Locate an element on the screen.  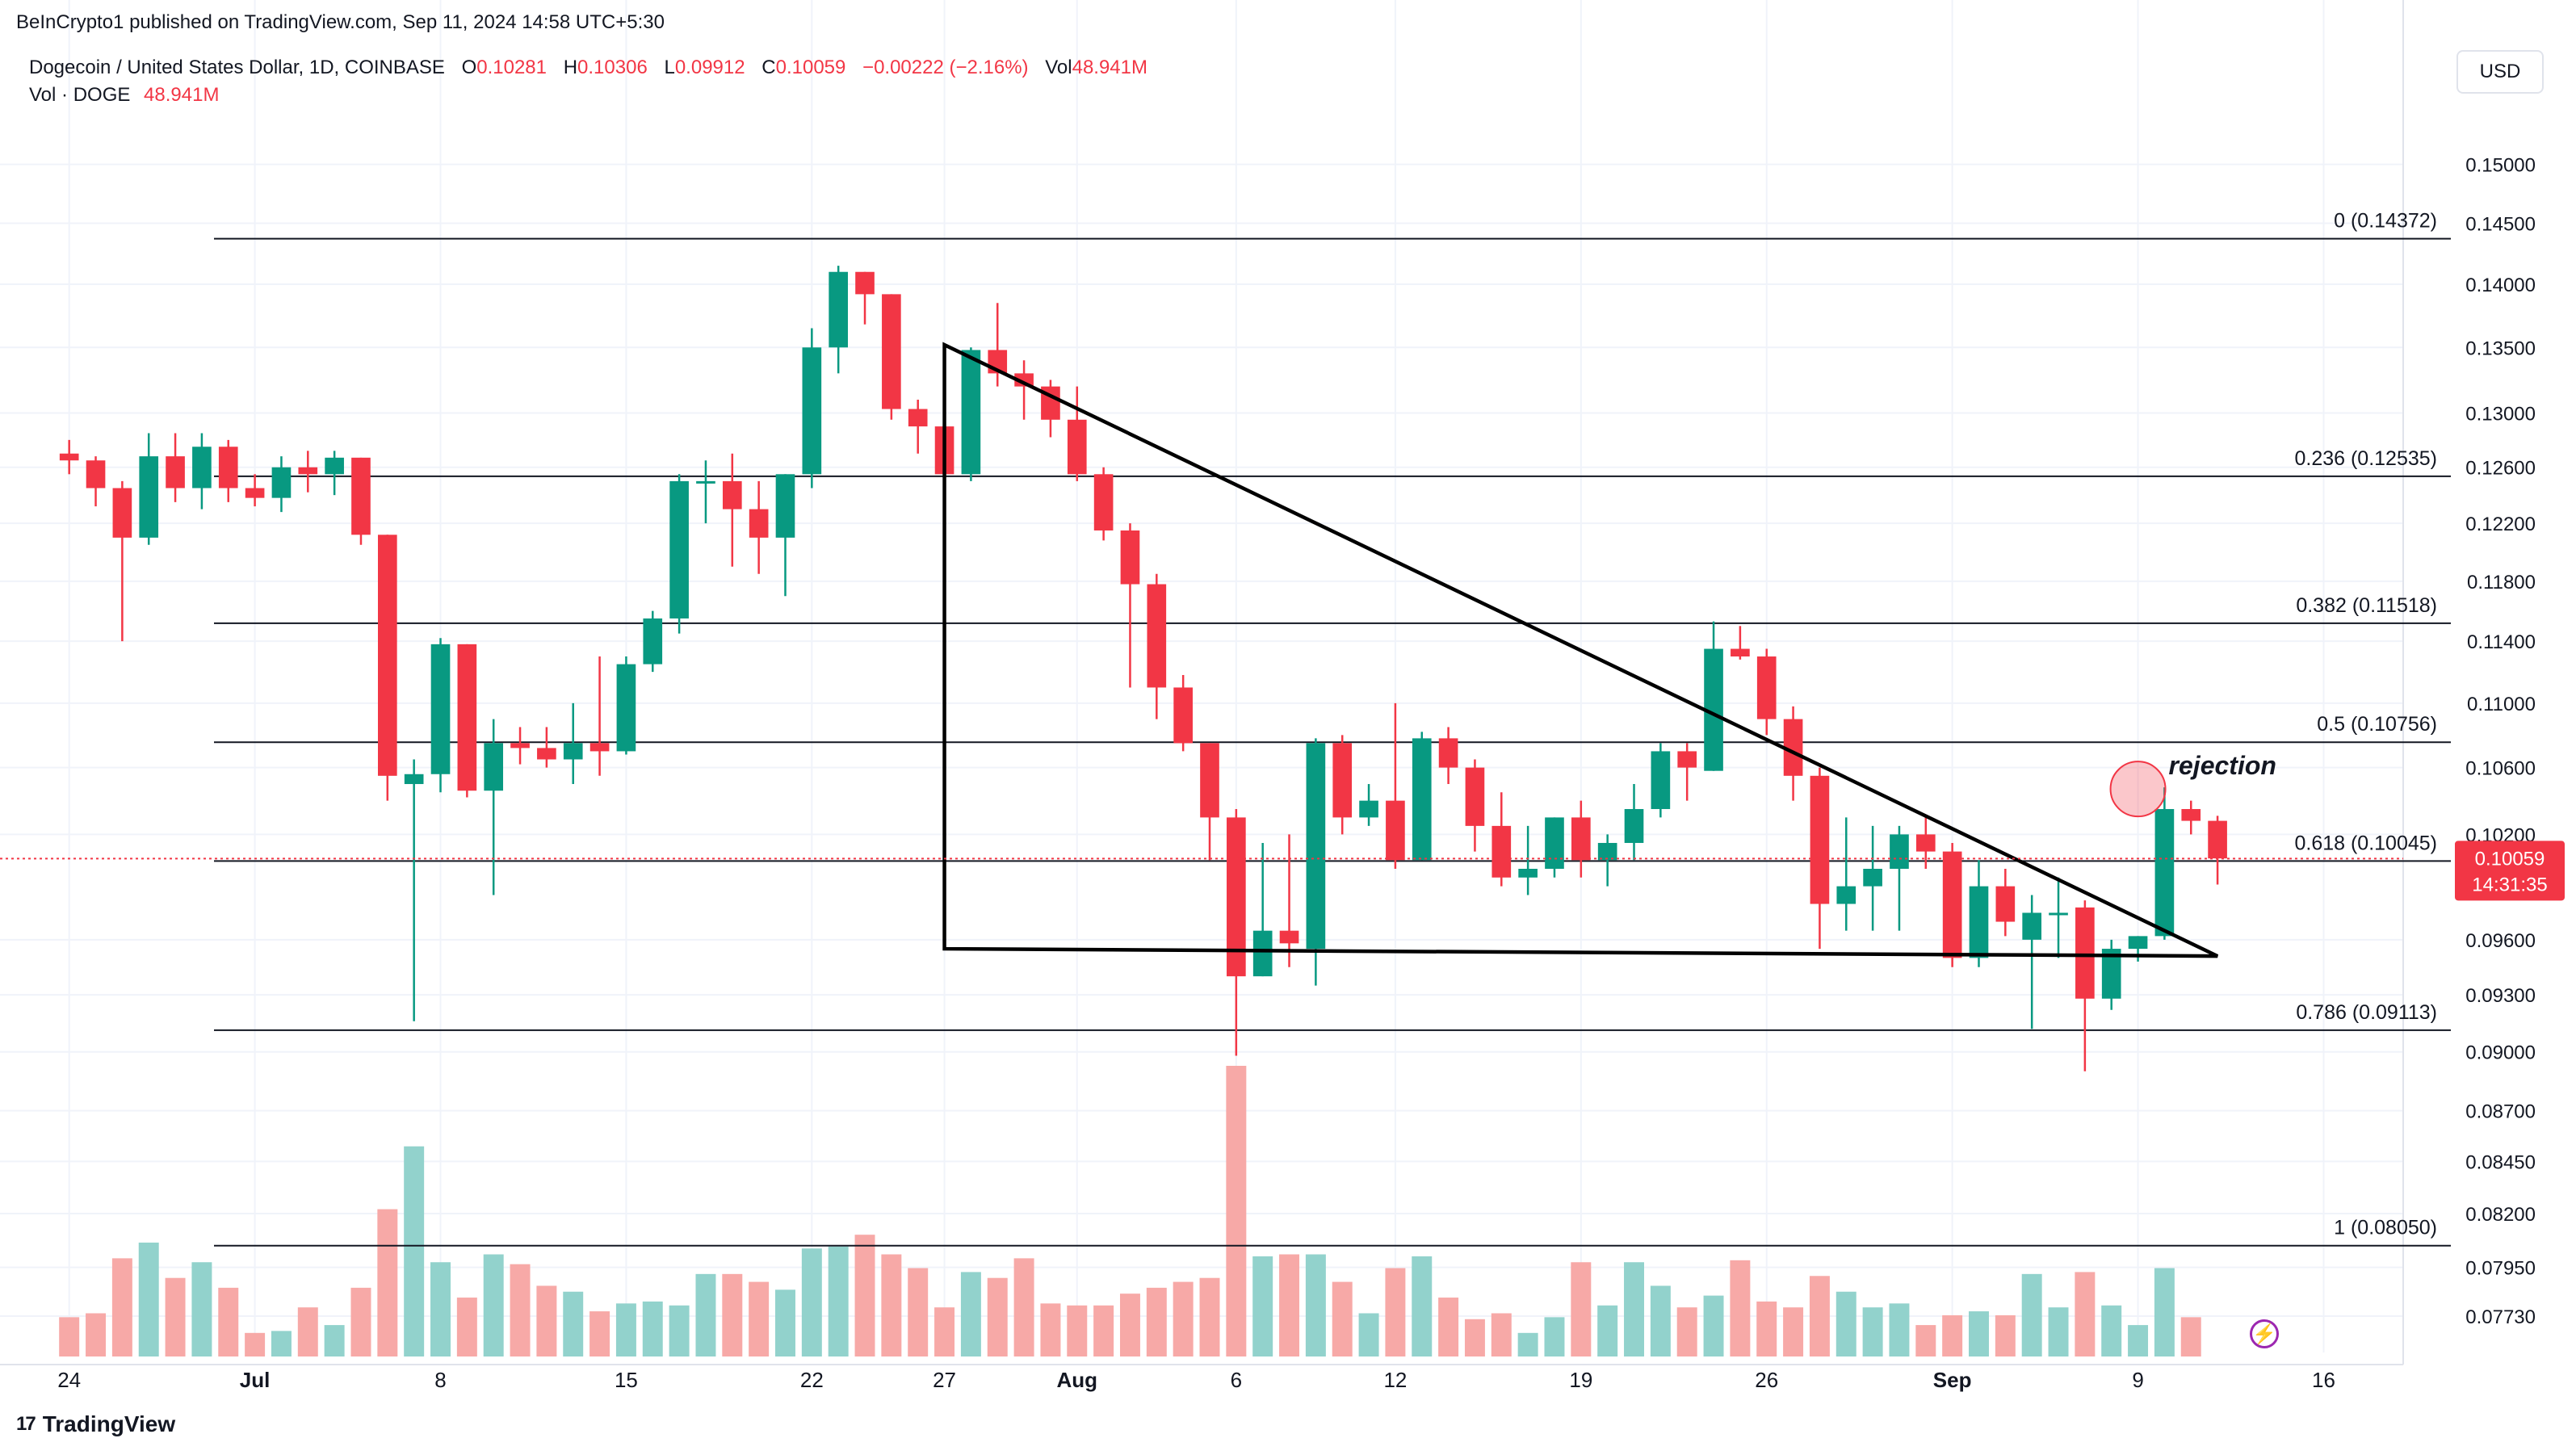
time-tick-label: 6 is located at coordinates (1236, 1380).